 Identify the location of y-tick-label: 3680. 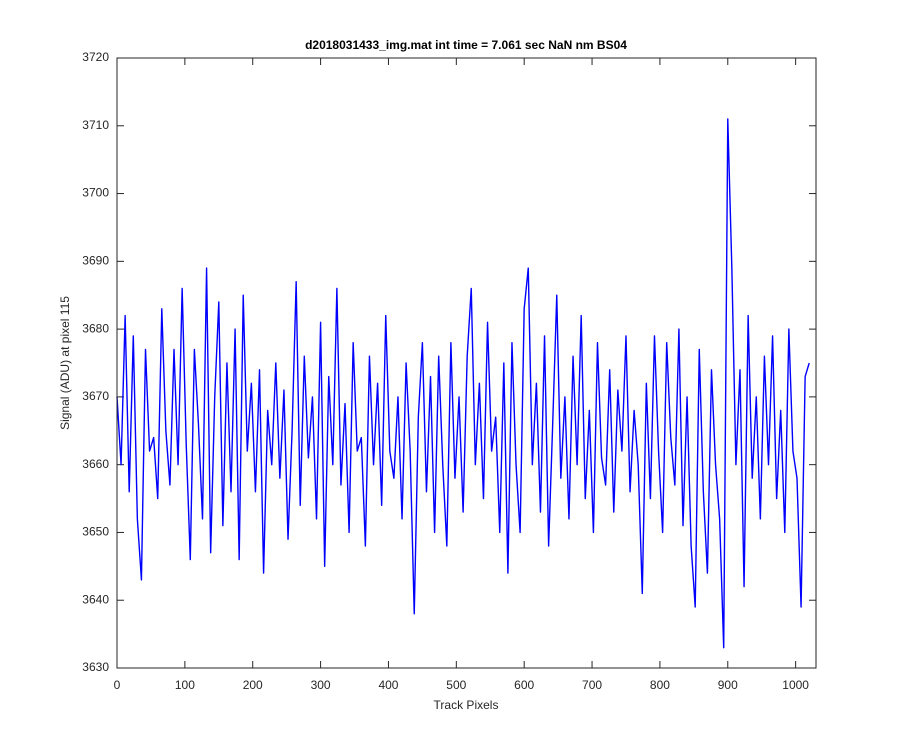
(95, 328).